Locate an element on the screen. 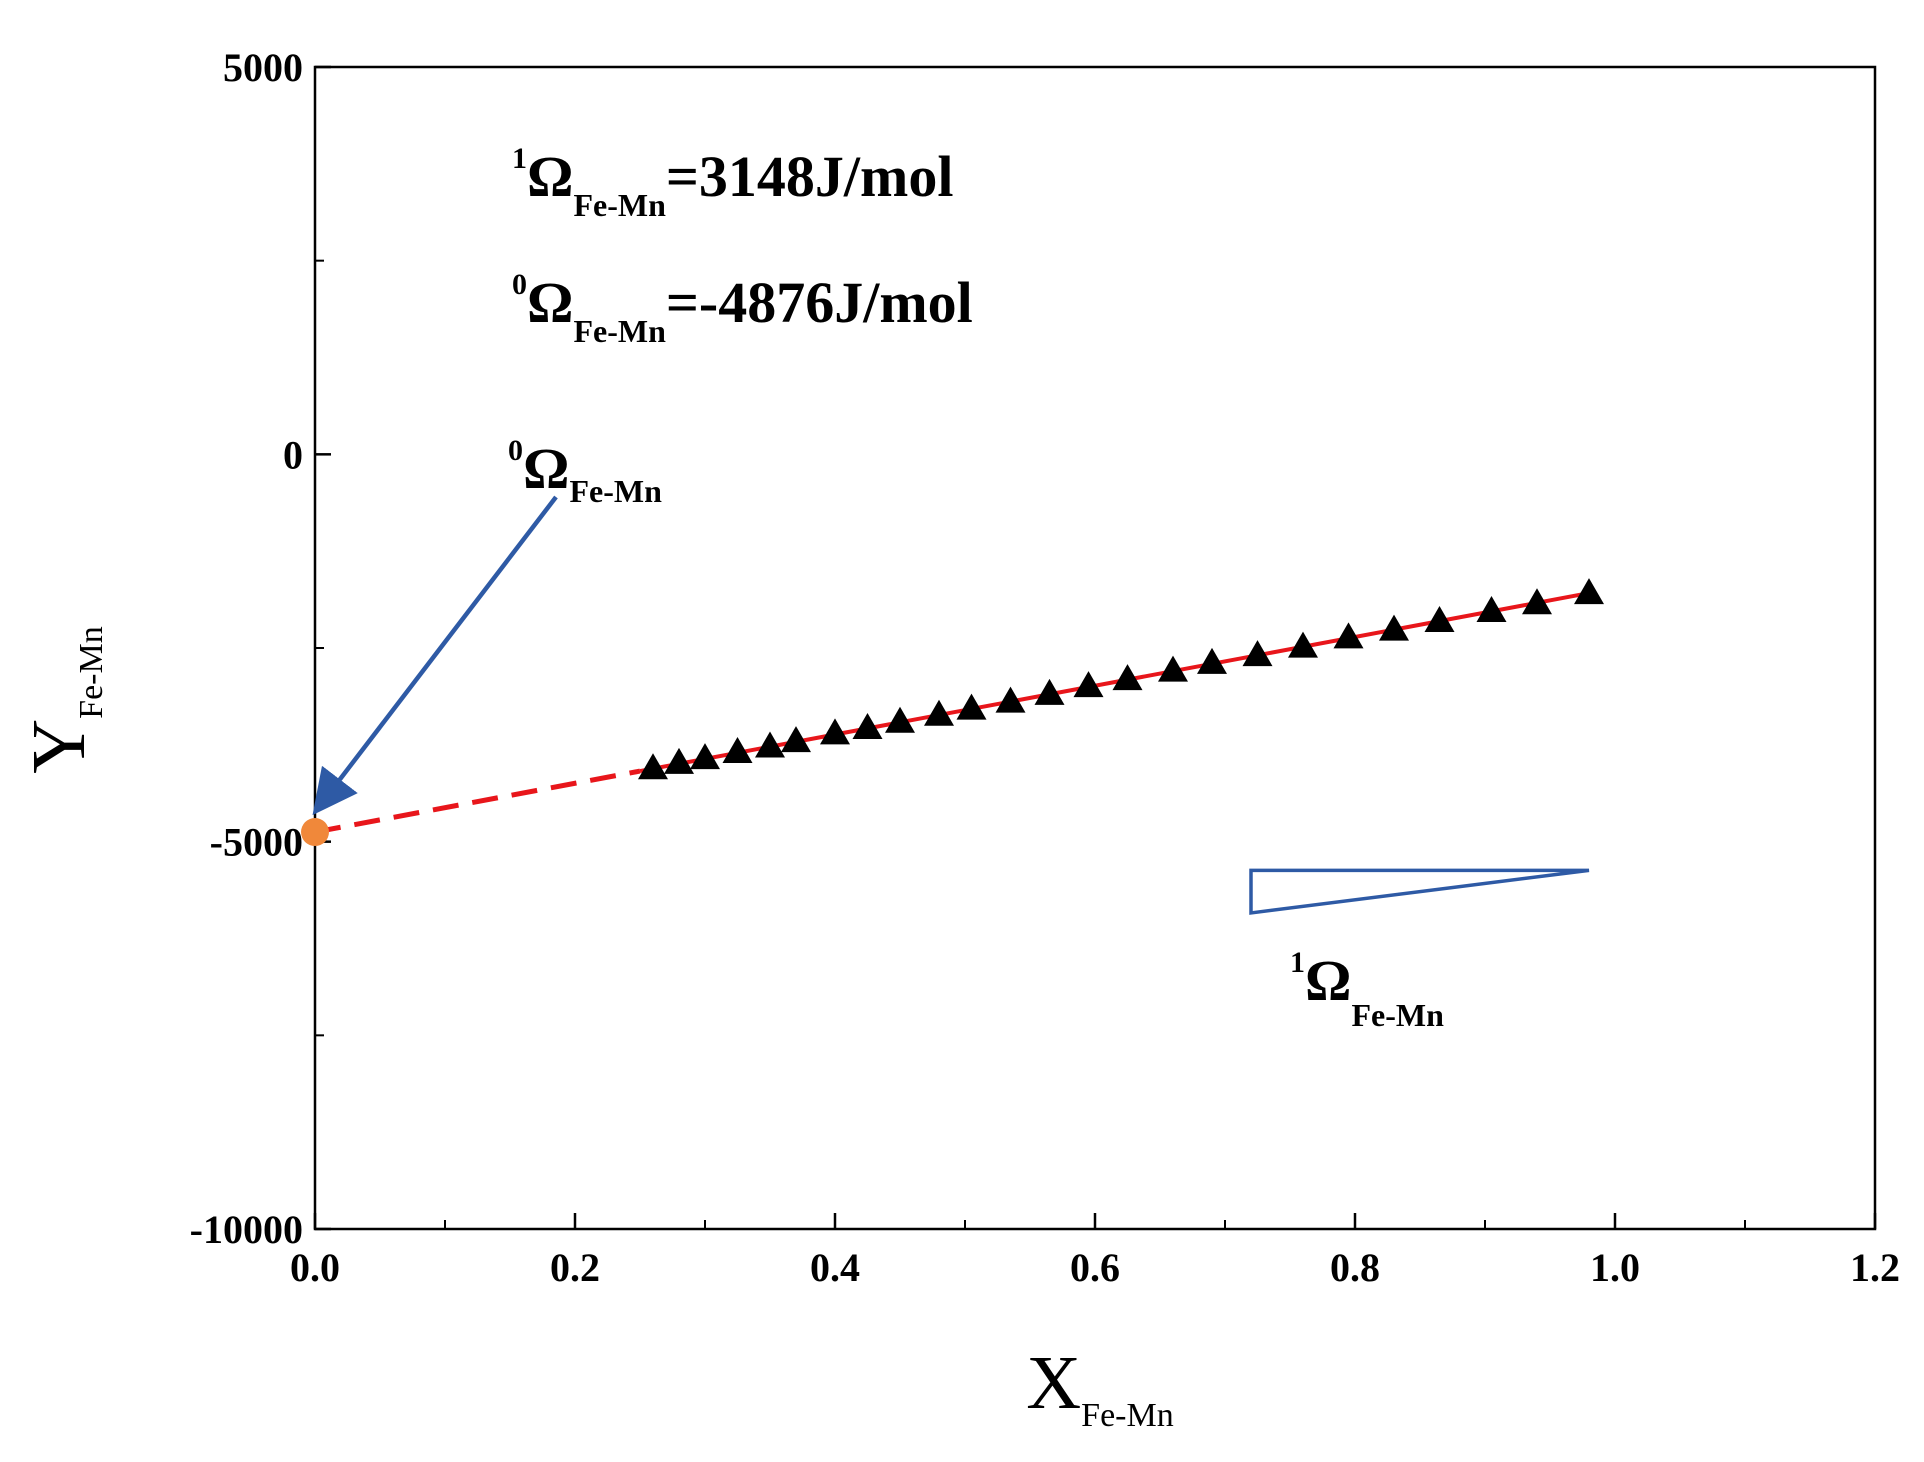 This screenshot has width=1924, height=1462. y-axis-label-group: YFe-Mn is located at coordinates (63, 699).